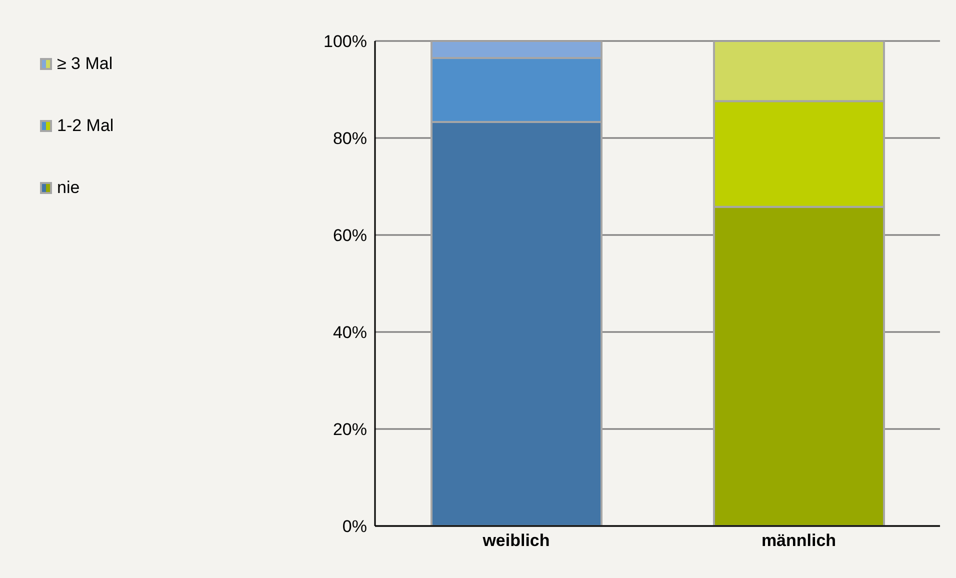 The height and width of the screenshot is (578, 956). What do you see at coordinates (345, 42) in the screenshot?
I see `y-tick-label: 100%` at bounding box center [345, 42].